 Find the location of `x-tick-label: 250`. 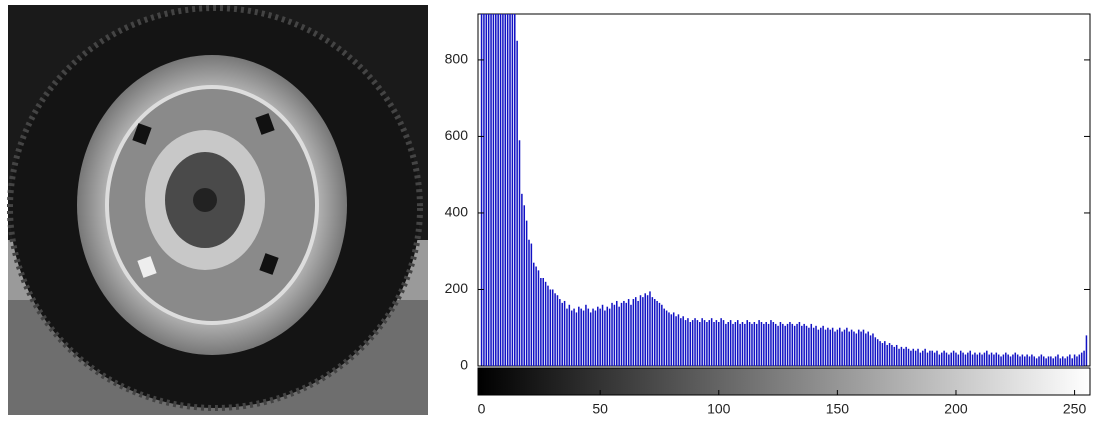

x-tick-label: 250 is located at coordinates (1075, 409).